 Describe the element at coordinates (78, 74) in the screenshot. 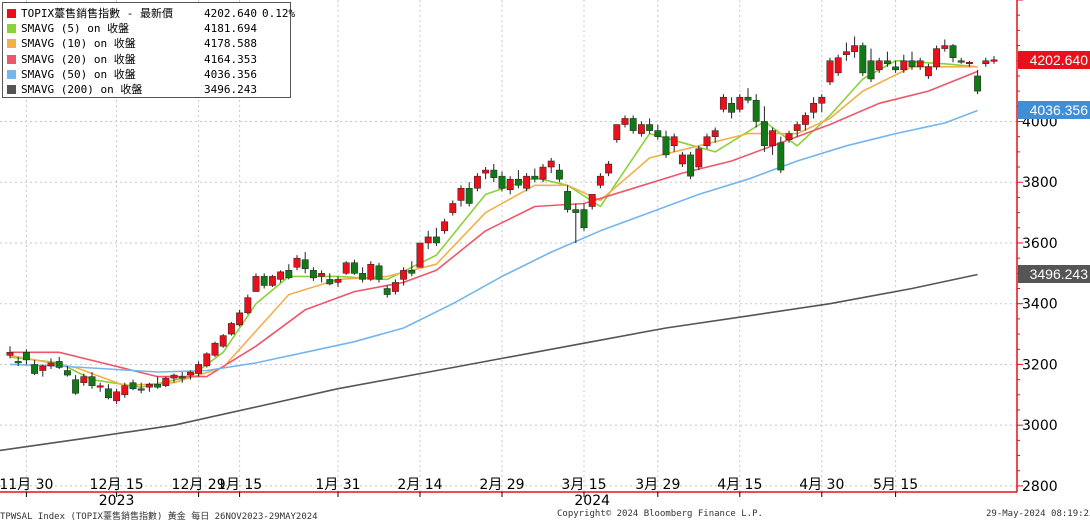

I see `legend-label: SMAVG (50) on 收盤` at that location.